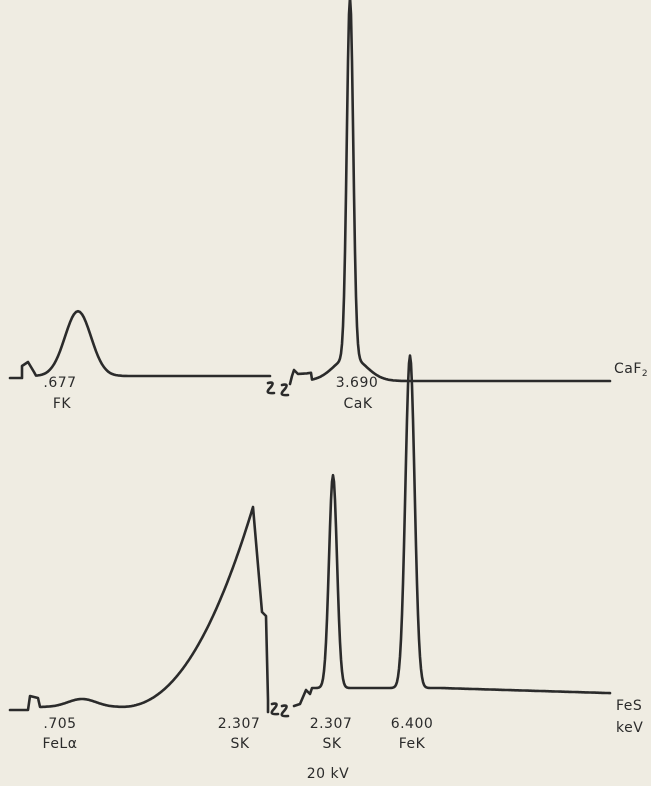 The image size is (651, 786). I want to click on condition-label: 20 kV, so click(328, 774).